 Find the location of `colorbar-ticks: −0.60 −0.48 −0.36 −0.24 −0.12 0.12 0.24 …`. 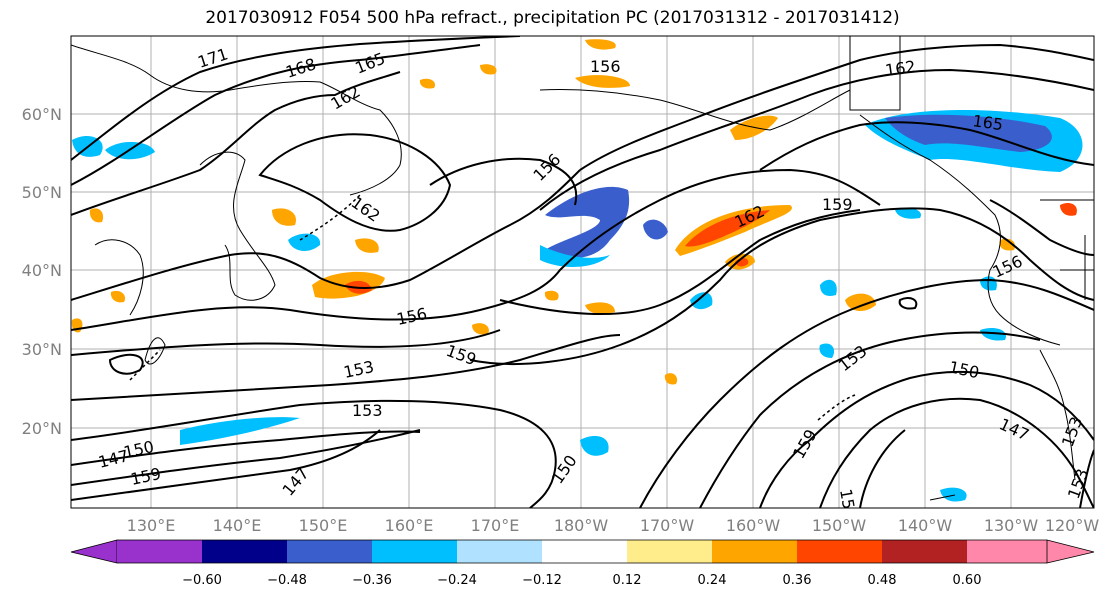

colorbar-ticks: −0.60 −0.48 −0.36 −0.24 −0.12 0.12 0.24 … is located at coordinates (581, 580).